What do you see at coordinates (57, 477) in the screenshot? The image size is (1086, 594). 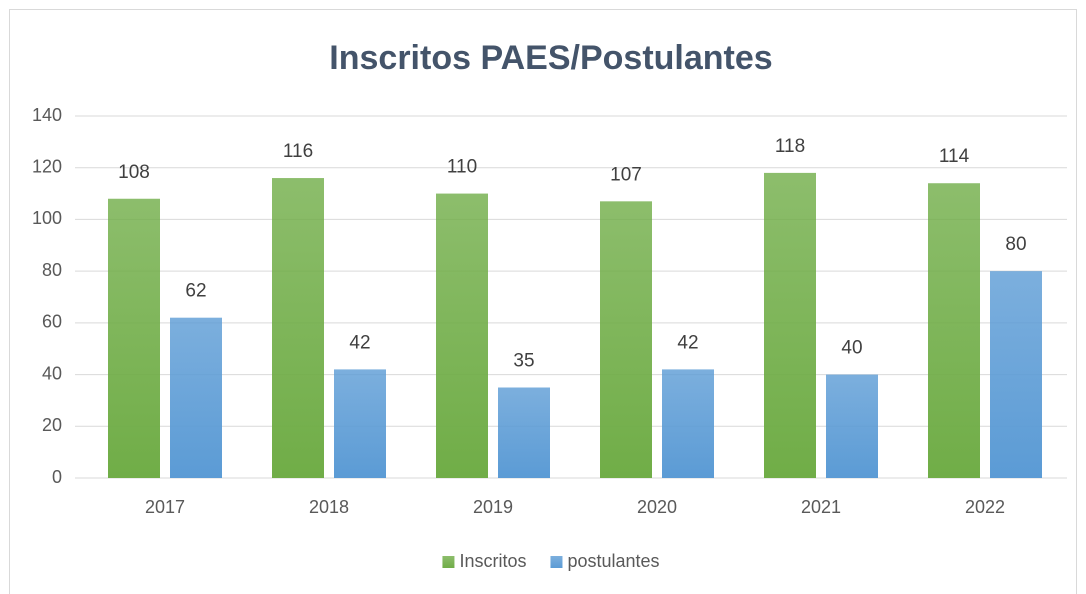 I see `y-tick-label: 0` at bounding box center [57, 477].